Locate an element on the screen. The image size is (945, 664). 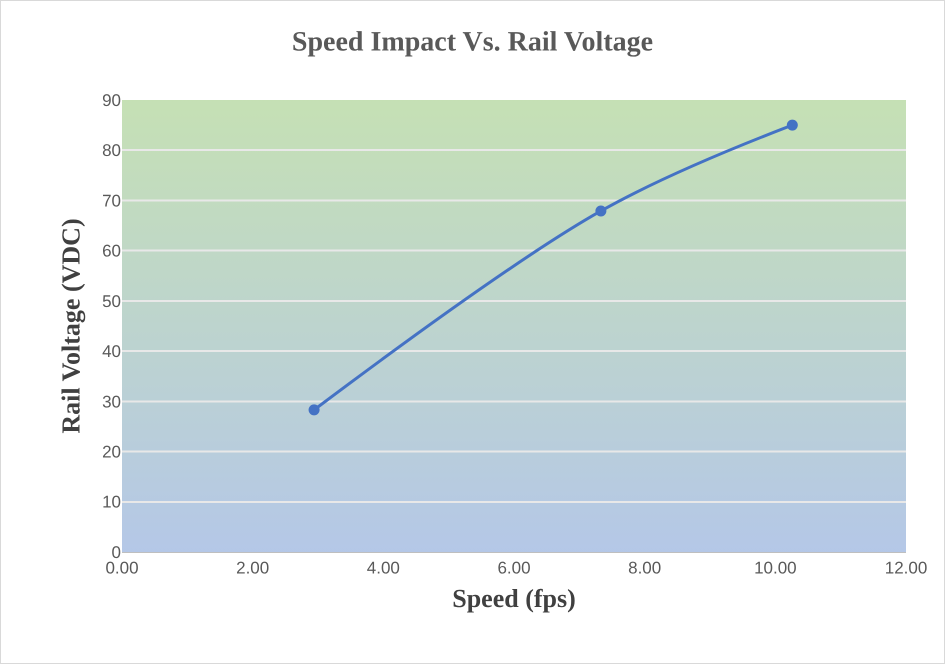
y-tick-label: 10 is located at coordinates (111, 502).